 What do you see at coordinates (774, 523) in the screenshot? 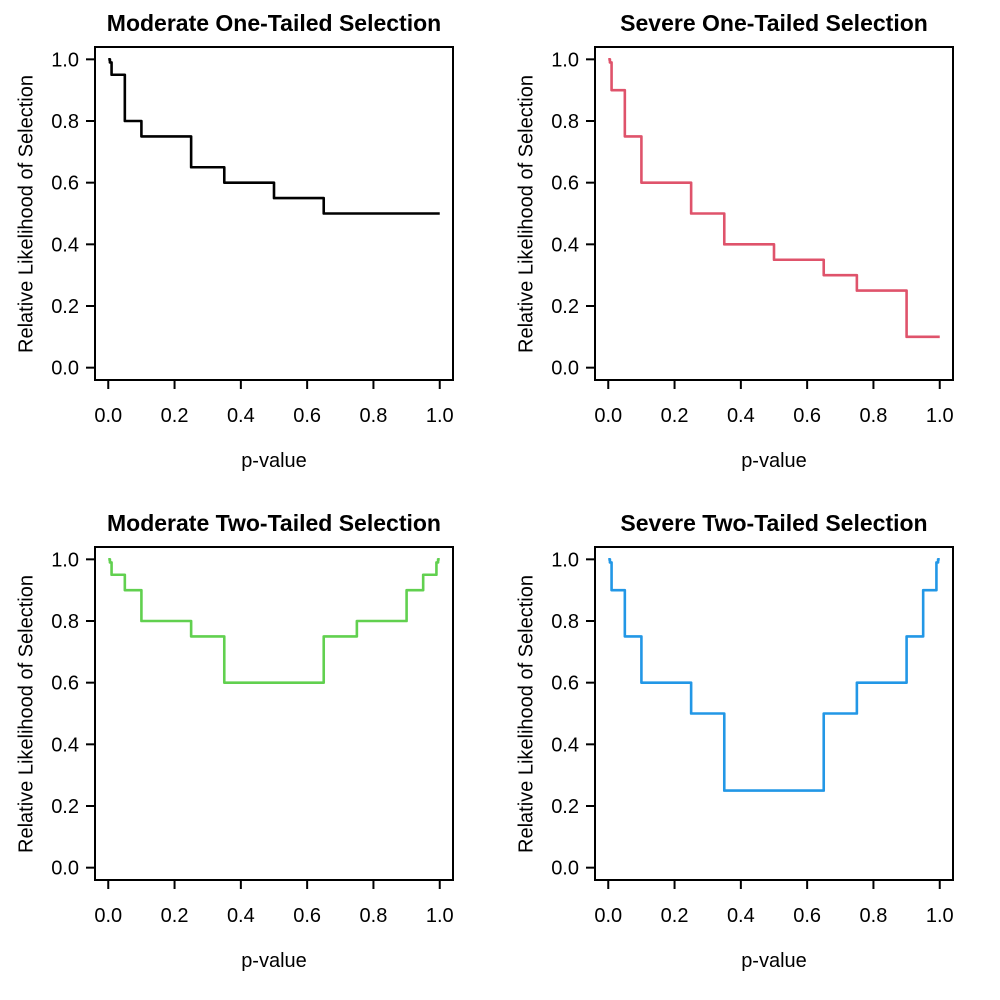
I see `panel-title: Severe Two-Tailed Selection` at bounding box center [774, 523].